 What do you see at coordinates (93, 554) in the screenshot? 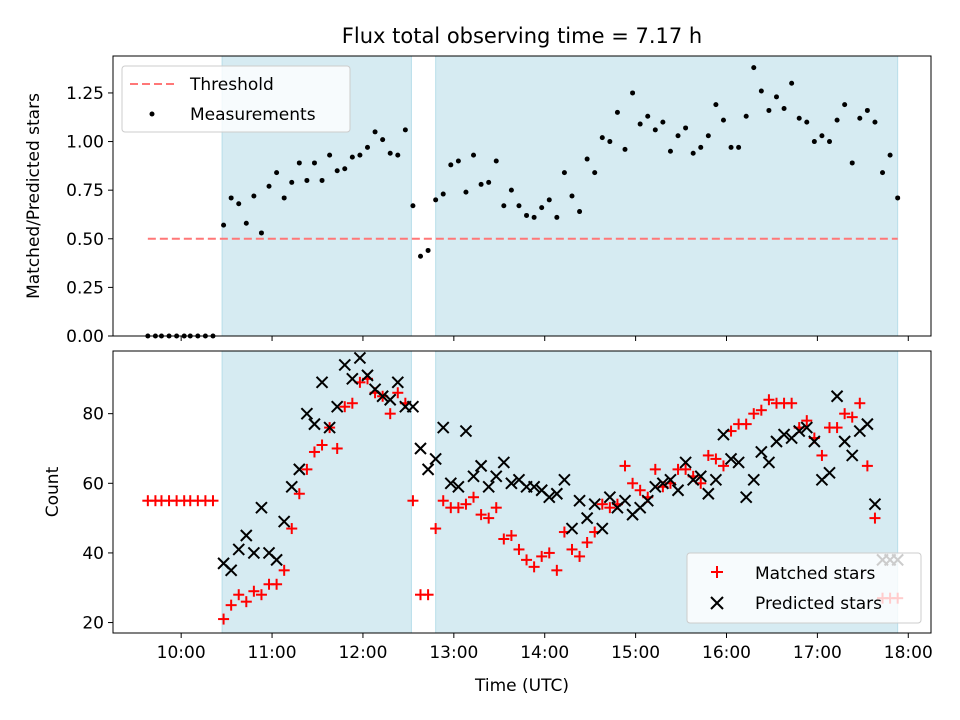
I see `bottom-y-tick-label: 40` at bounding box center [93, 554].